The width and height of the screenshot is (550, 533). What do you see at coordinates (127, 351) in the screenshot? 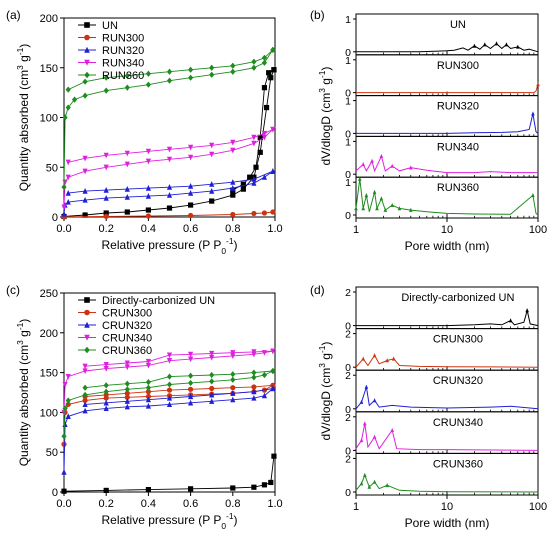
I see `legend-label: CRUN360` at bounding box center [127, 351].